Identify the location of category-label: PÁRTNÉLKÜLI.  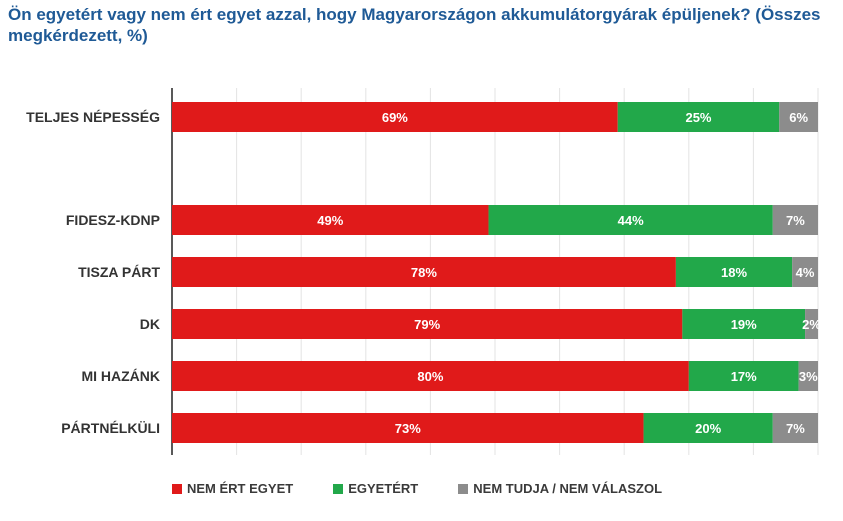
(110, 428).